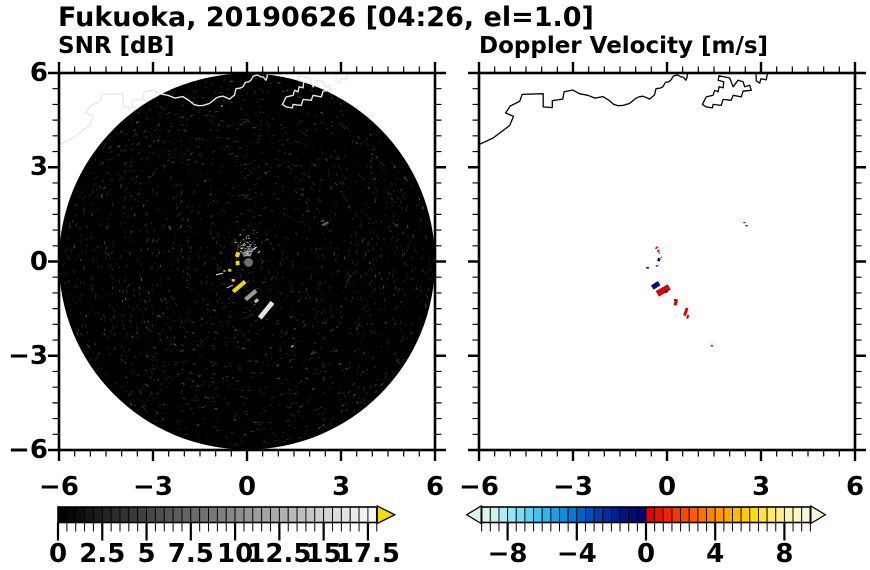 Image resolution: width=870 pixels, height=570 pixels. I want to click on doppler-colorbar, so click(646, 514).